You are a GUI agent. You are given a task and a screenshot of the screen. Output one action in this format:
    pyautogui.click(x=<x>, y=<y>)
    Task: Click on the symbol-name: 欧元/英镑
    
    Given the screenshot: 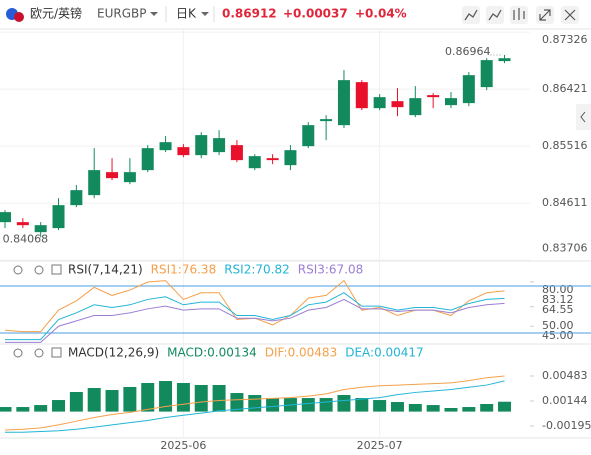 What is the action you would take?
    pyautogui.click(x=56, y=13)
    